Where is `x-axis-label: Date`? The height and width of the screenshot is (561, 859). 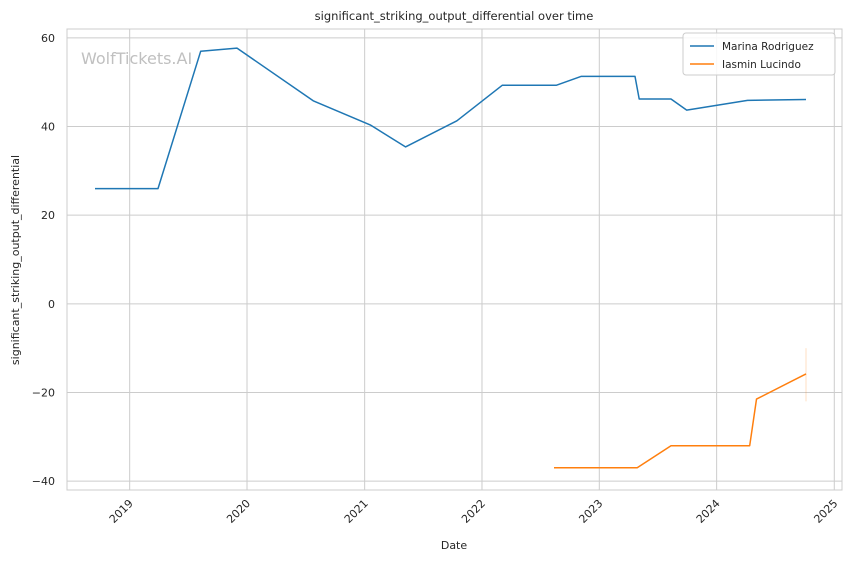 x-axis-label: Date is located at coordinates (454, 545).